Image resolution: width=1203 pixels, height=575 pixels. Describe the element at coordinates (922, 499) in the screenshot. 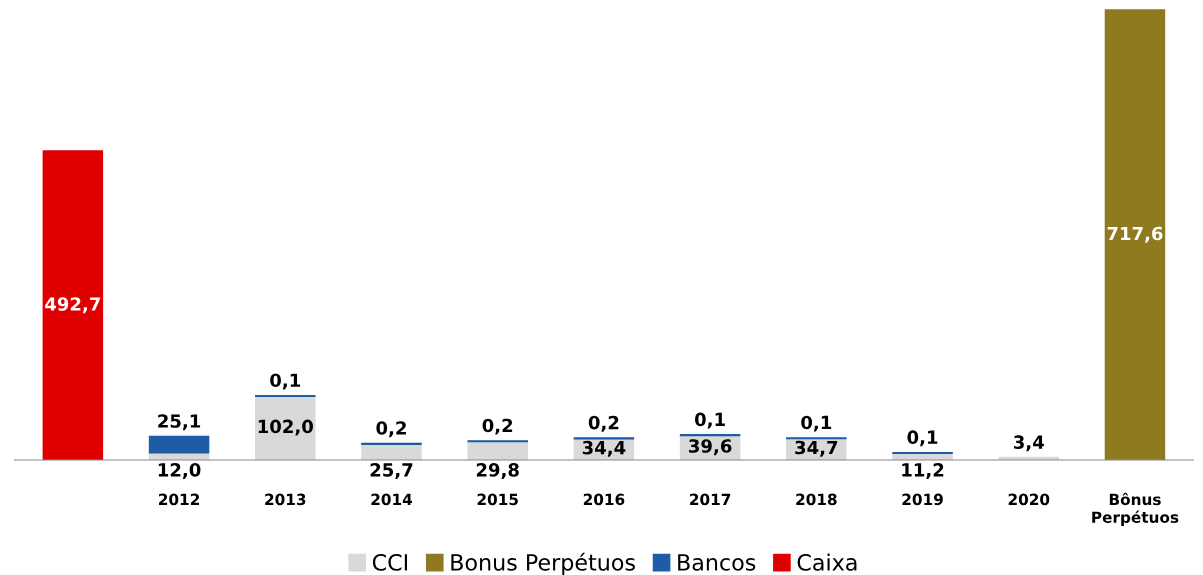

I see `x-tick-label: 2019` at that location.